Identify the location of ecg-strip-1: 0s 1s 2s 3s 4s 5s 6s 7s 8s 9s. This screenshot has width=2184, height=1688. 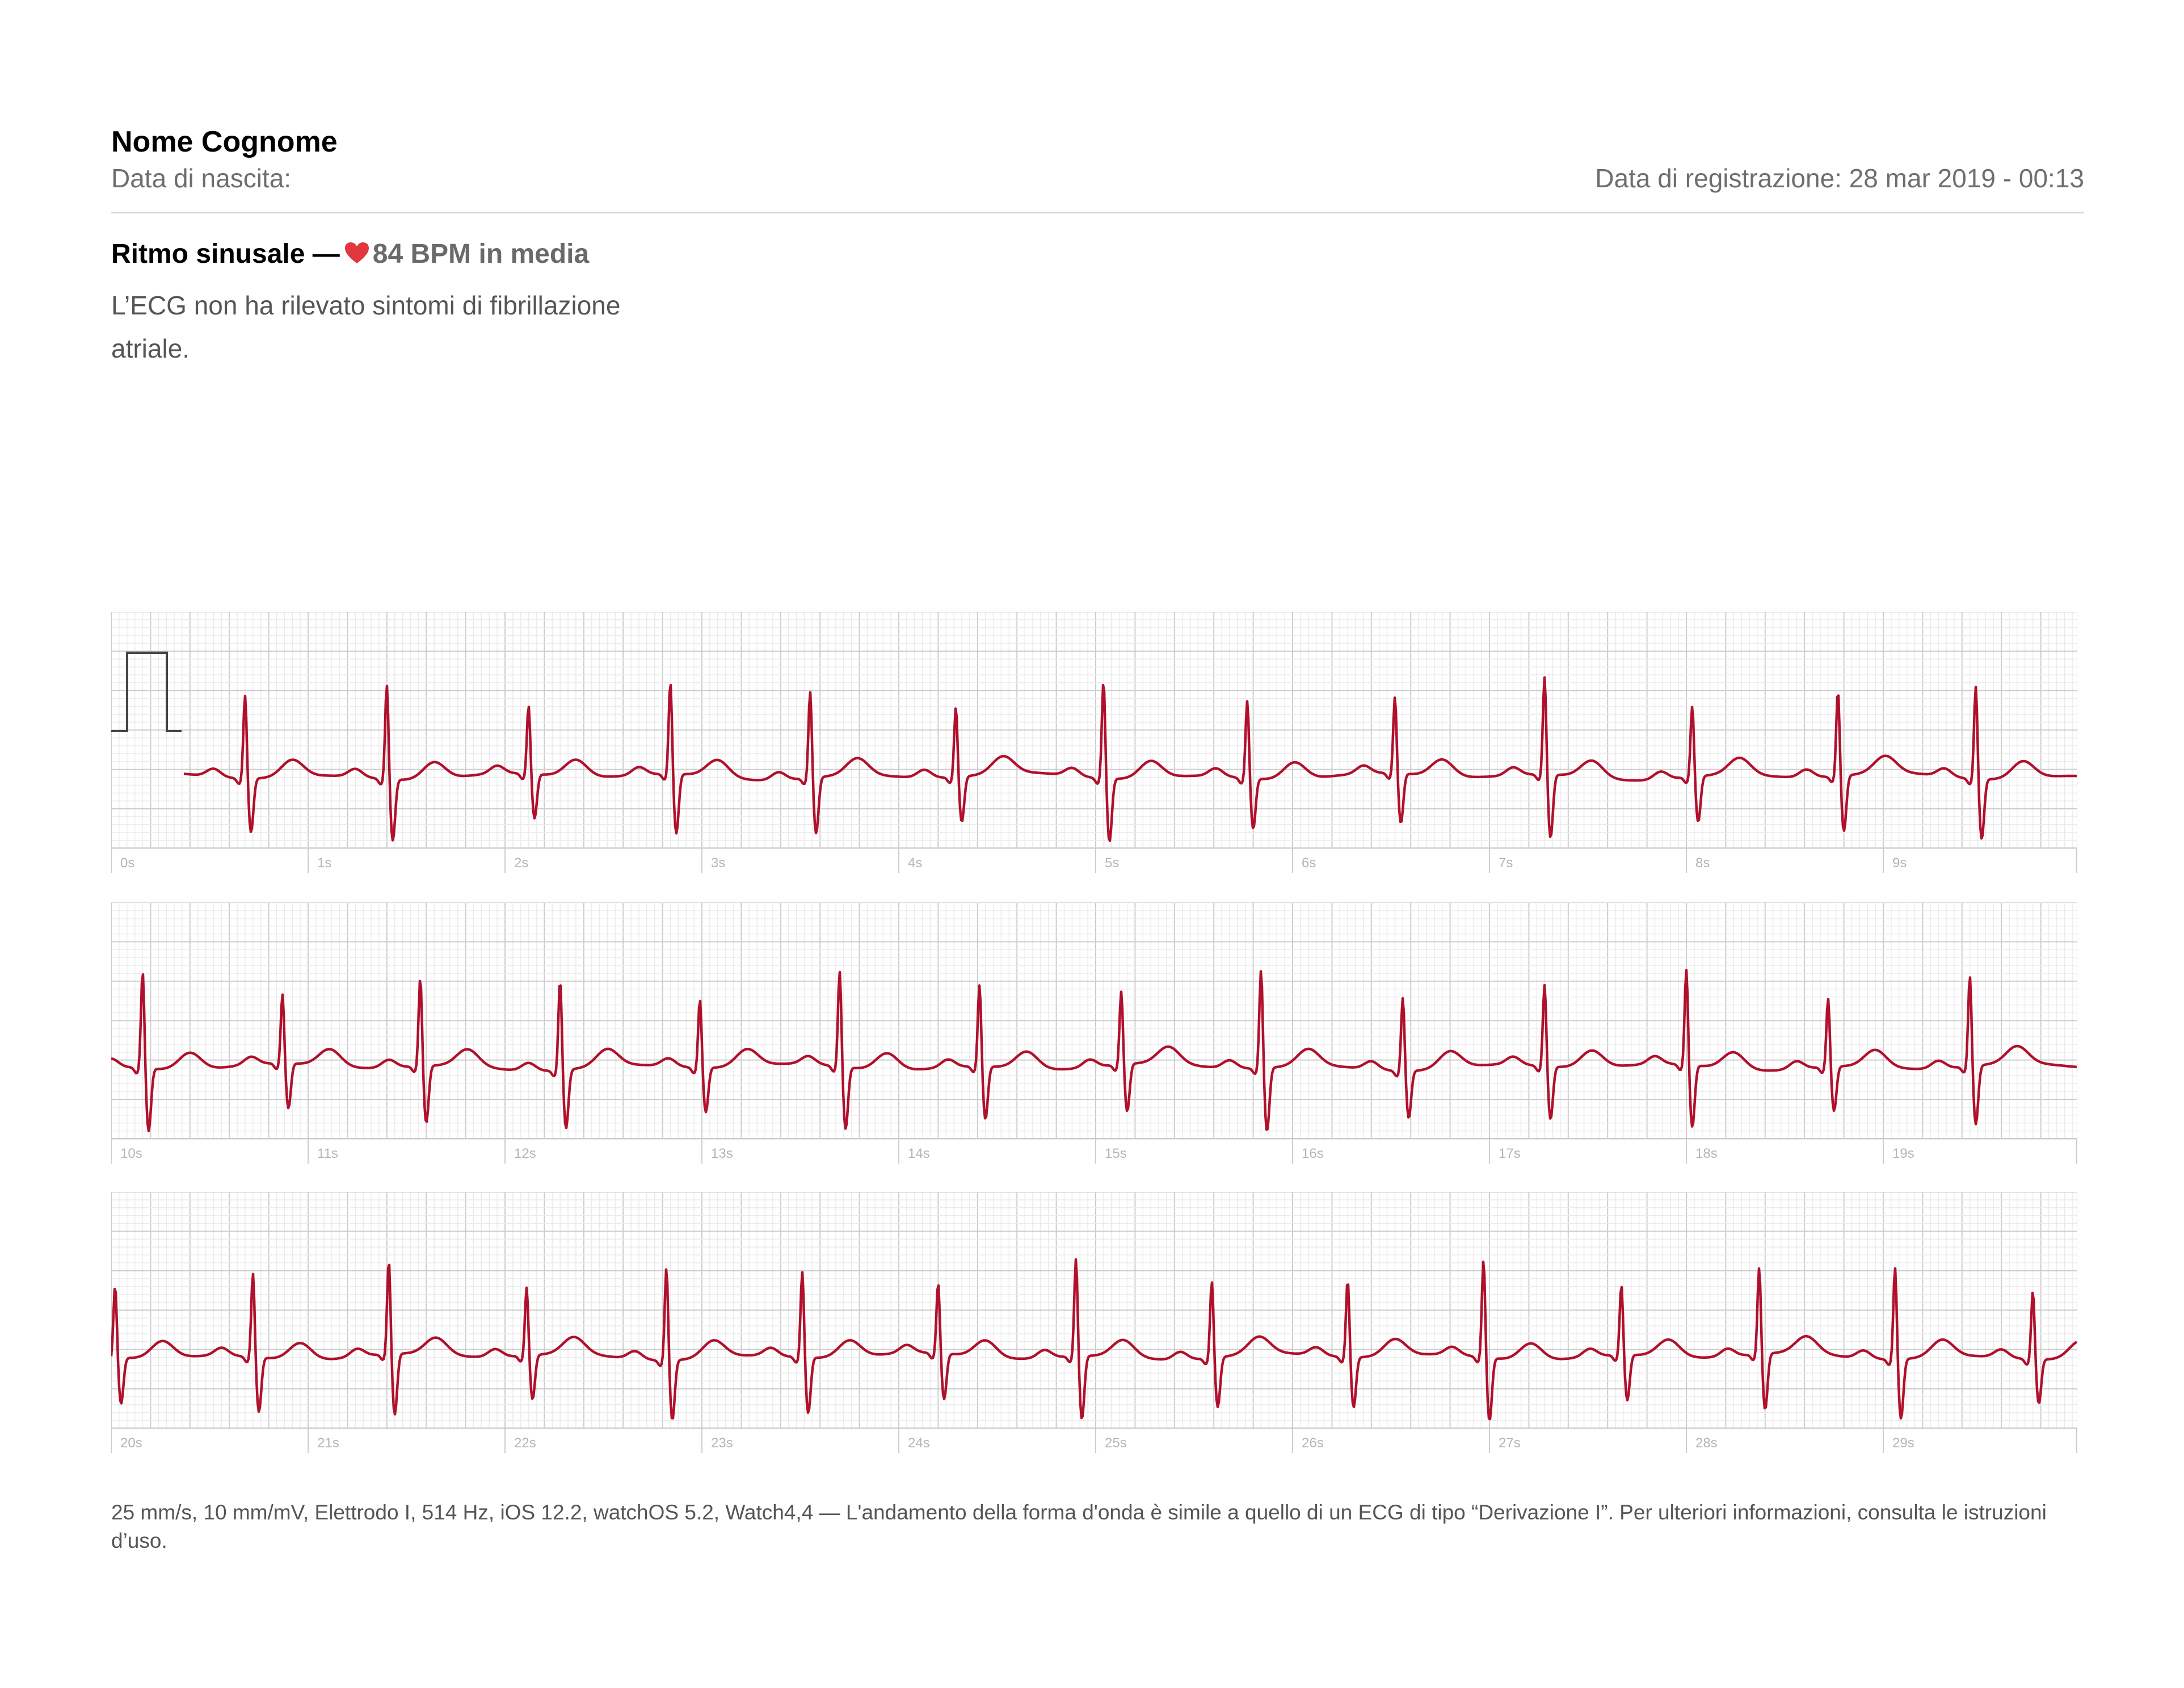
(1094, 742).